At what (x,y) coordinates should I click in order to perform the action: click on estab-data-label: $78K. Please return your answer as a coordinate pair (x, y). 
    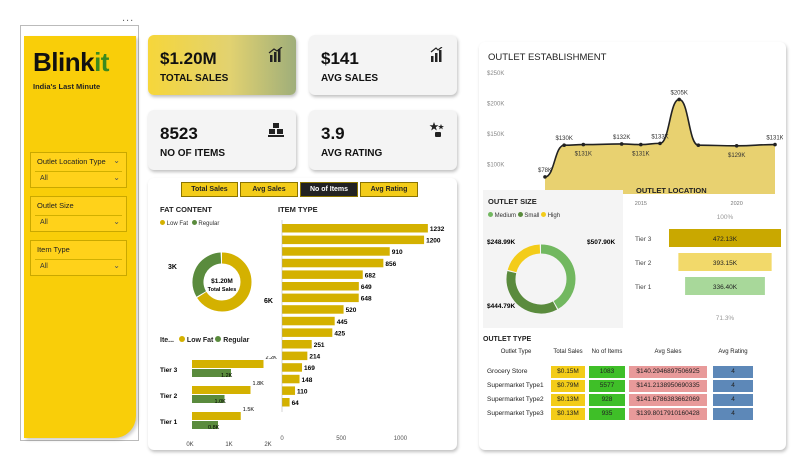
    Looking at the image, I should click on (545, 171).